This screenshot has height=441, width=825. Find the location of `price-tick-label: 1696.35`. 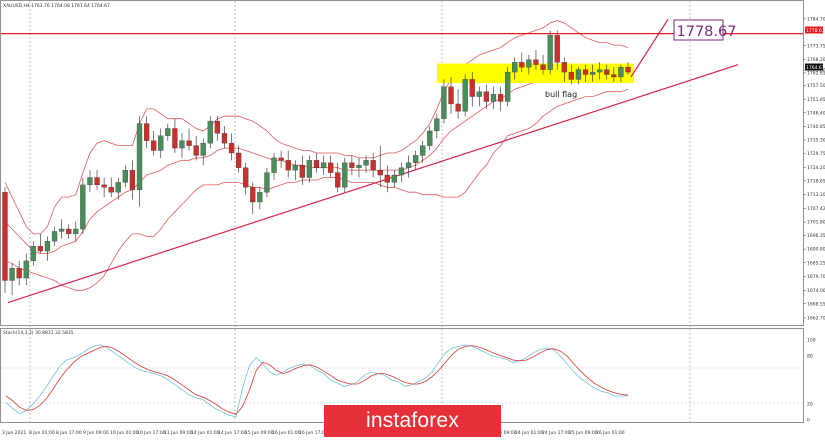

price-tick-label: 1696.35 is located at coordinates (816, 236).